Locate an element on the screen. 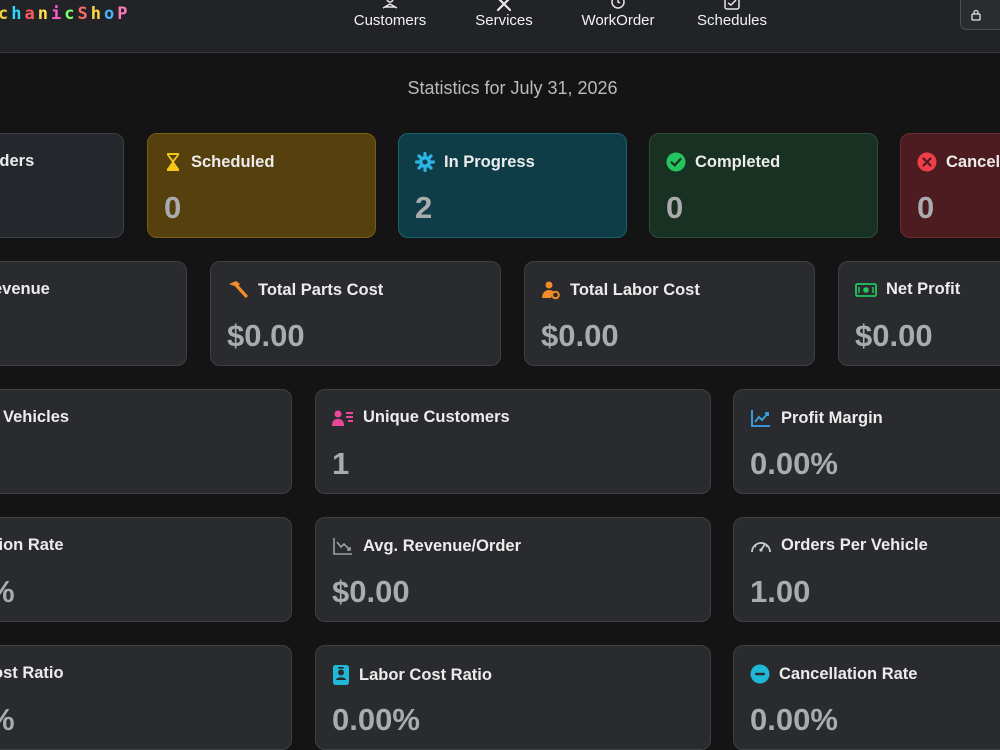  card-orders-per-vehicle: Orders Per Vehicle 1.00 is located at coordinates (866, 569).